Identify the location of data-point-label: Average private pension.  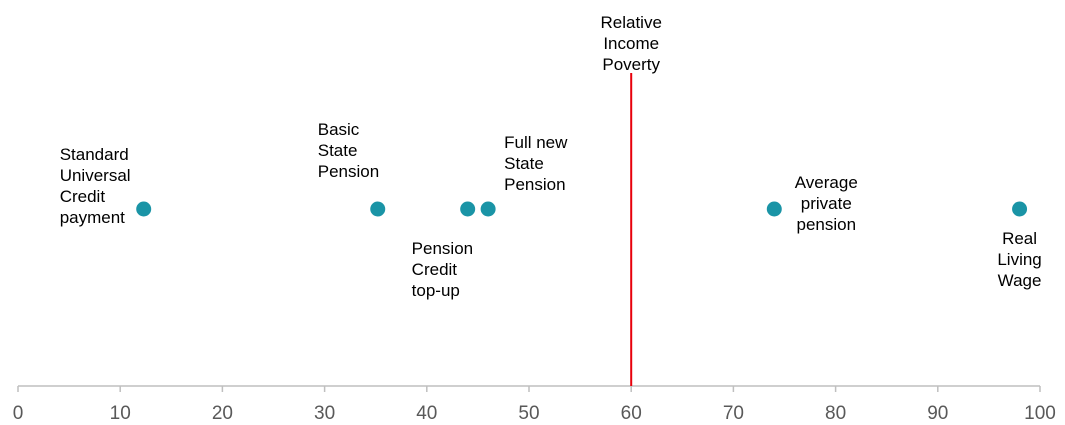
(826, 203).